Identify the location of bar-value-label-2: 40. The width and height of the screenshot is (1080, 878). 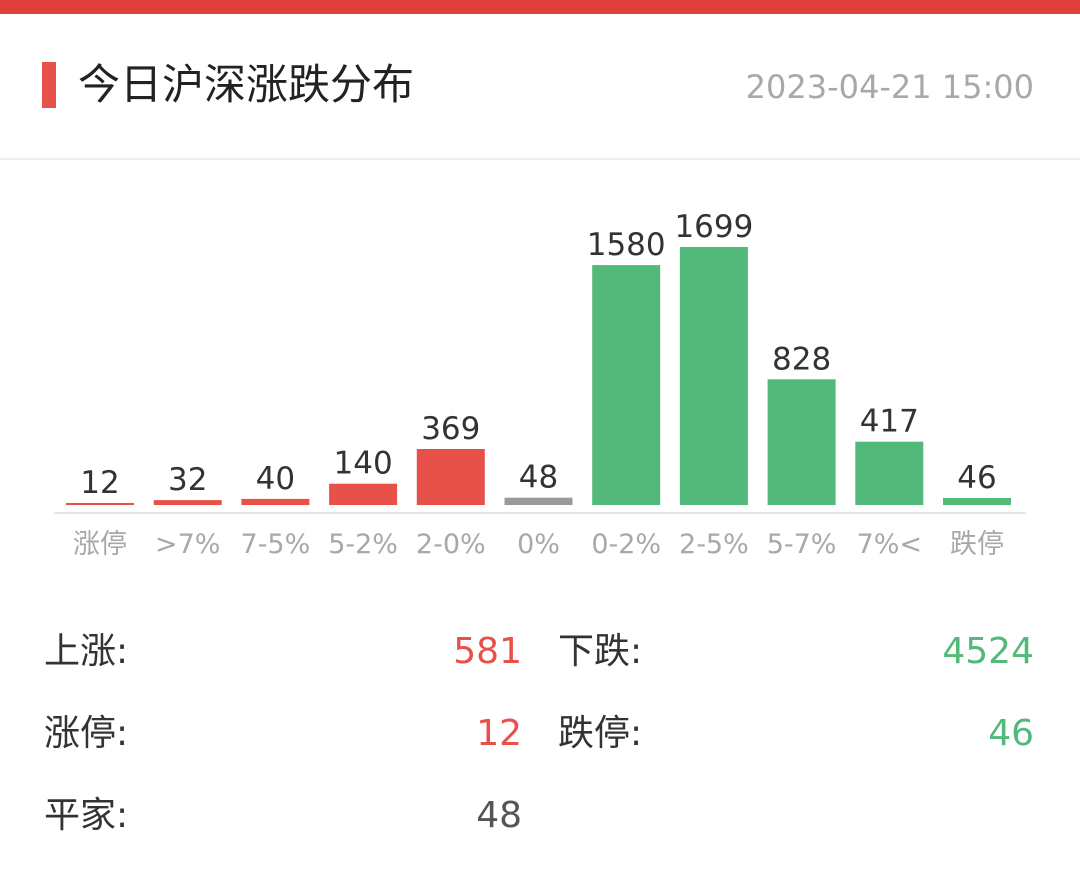
(275, 479).